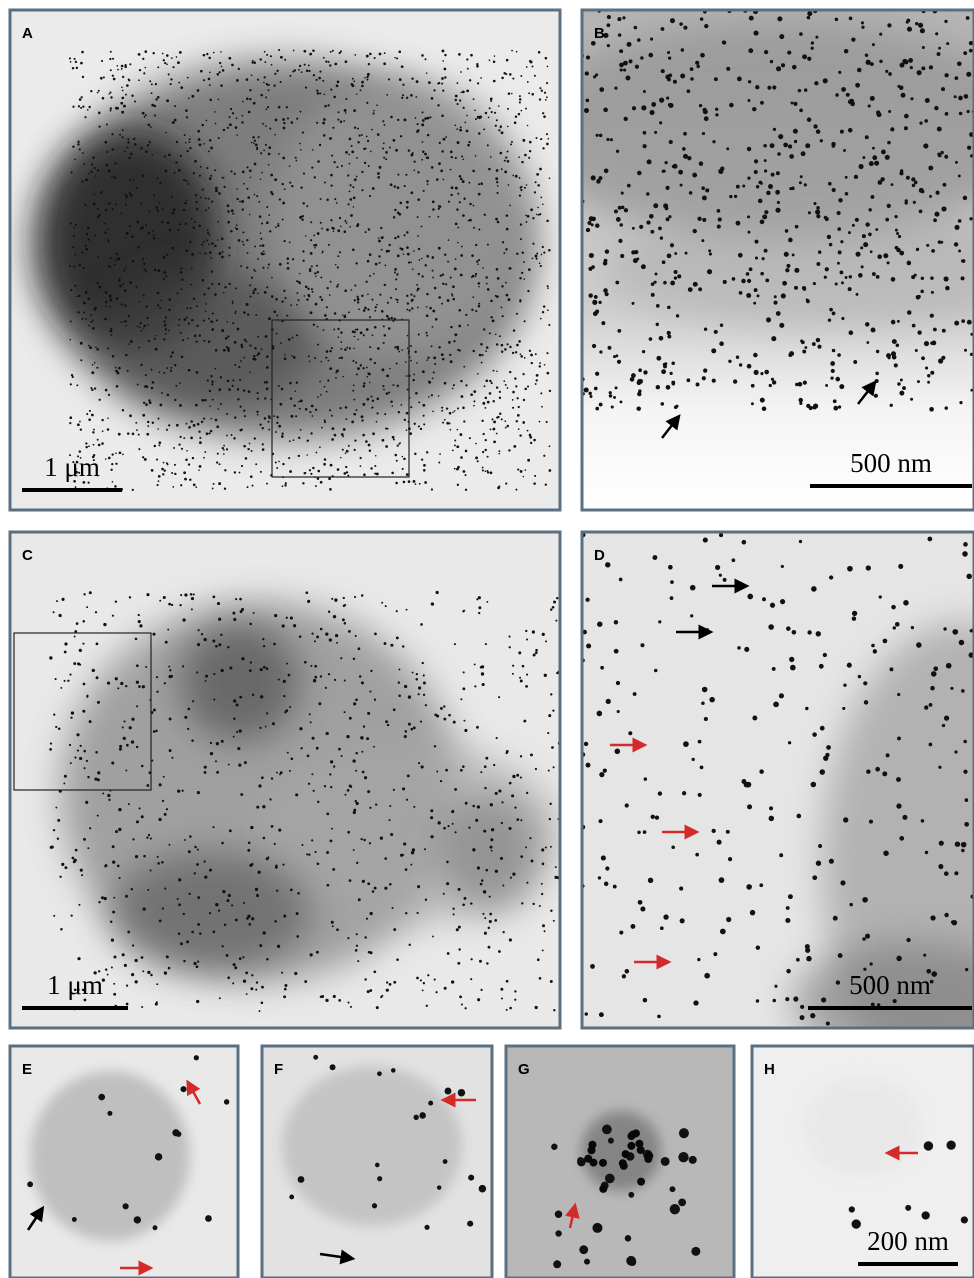 The image size is (974, 1278). I want to click on panel-label: H, so click(769, 1069).